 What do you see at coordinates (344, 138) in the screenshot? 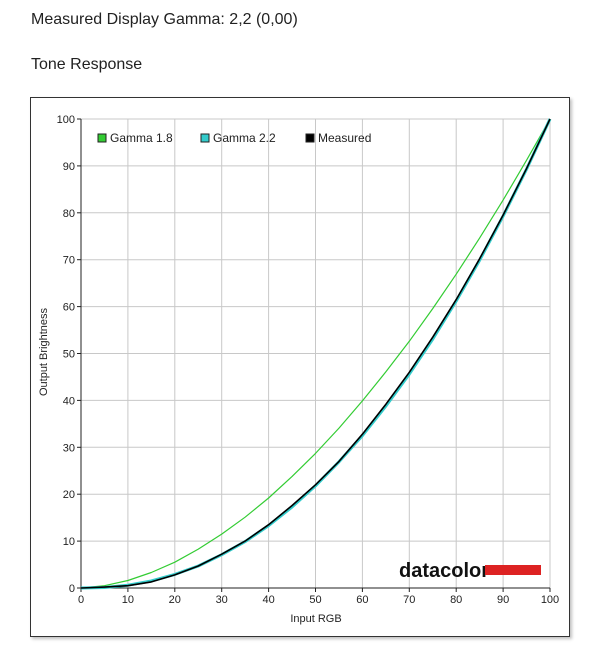
I see `legend-label-measured: Measured` at bounding box center [344, 138].